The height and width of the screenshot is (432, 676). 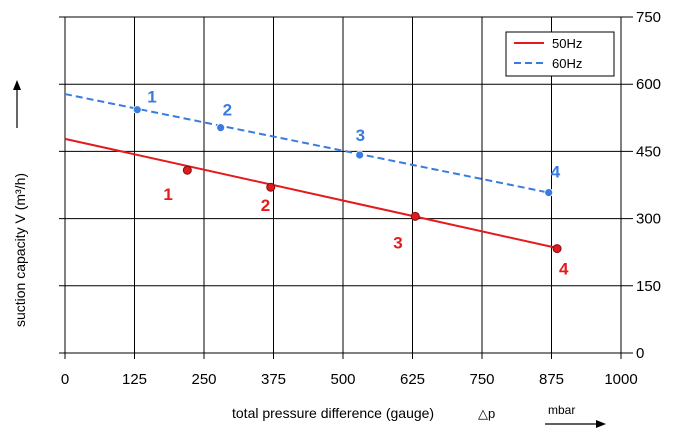 I want to click on y-tick-label-1: 150, so click(x=648, y=286).